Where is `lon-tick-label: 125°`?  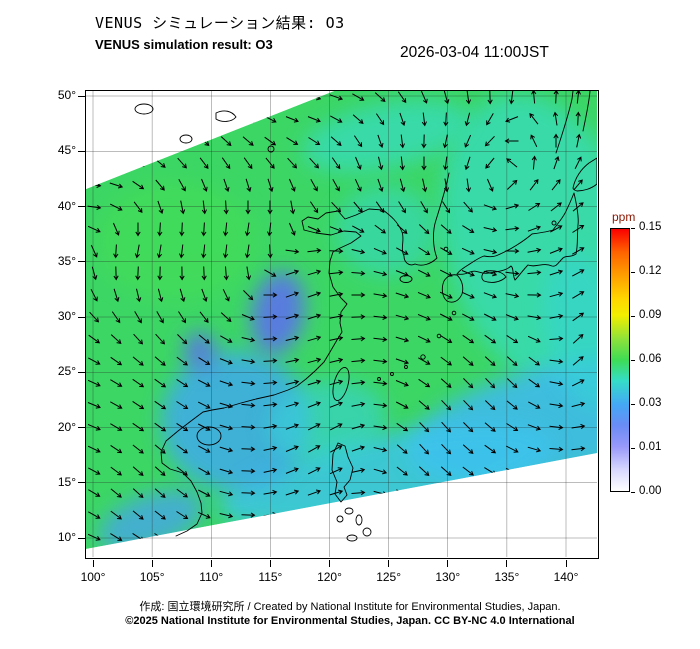
lon-tick-label: 125° is located at coordinates (389, 577).